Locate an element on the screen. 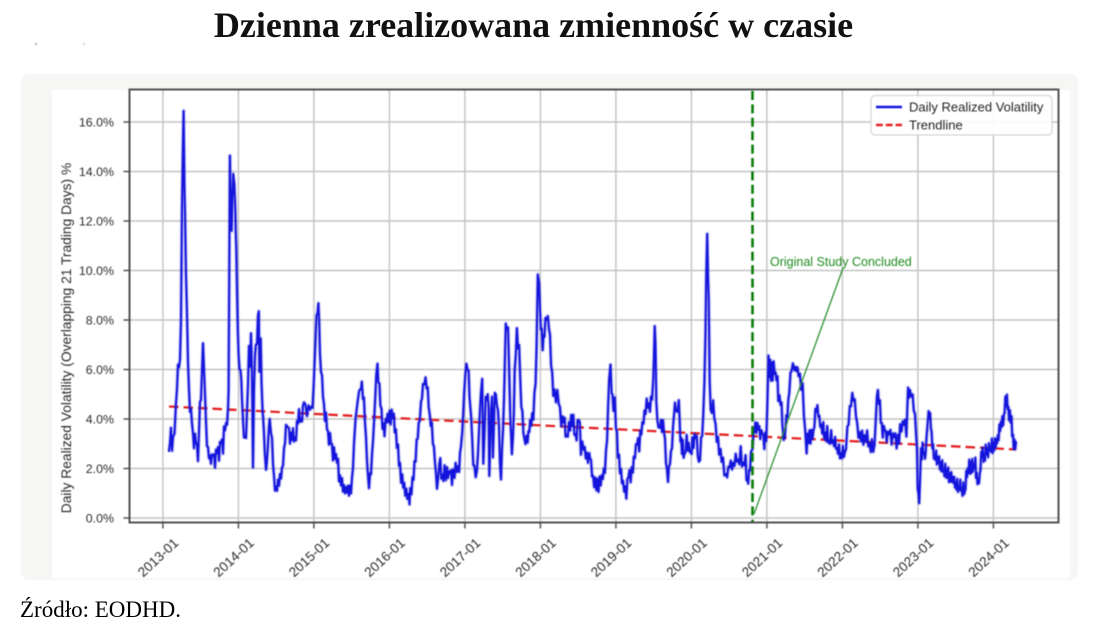 The image size is (1095, 630). svg-text: 4.0% is located at coordinates (100, 420).